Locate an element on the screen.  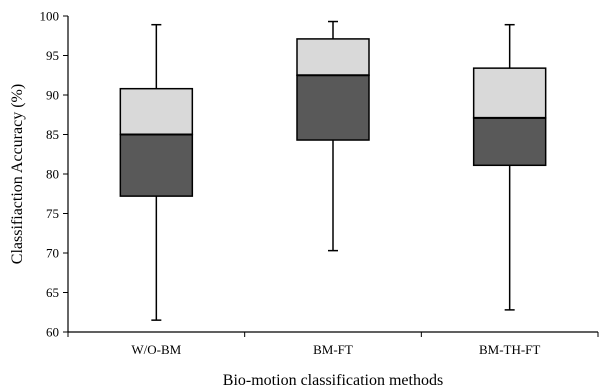
y-tick-label: 70 is located at coordinates (52, 253).